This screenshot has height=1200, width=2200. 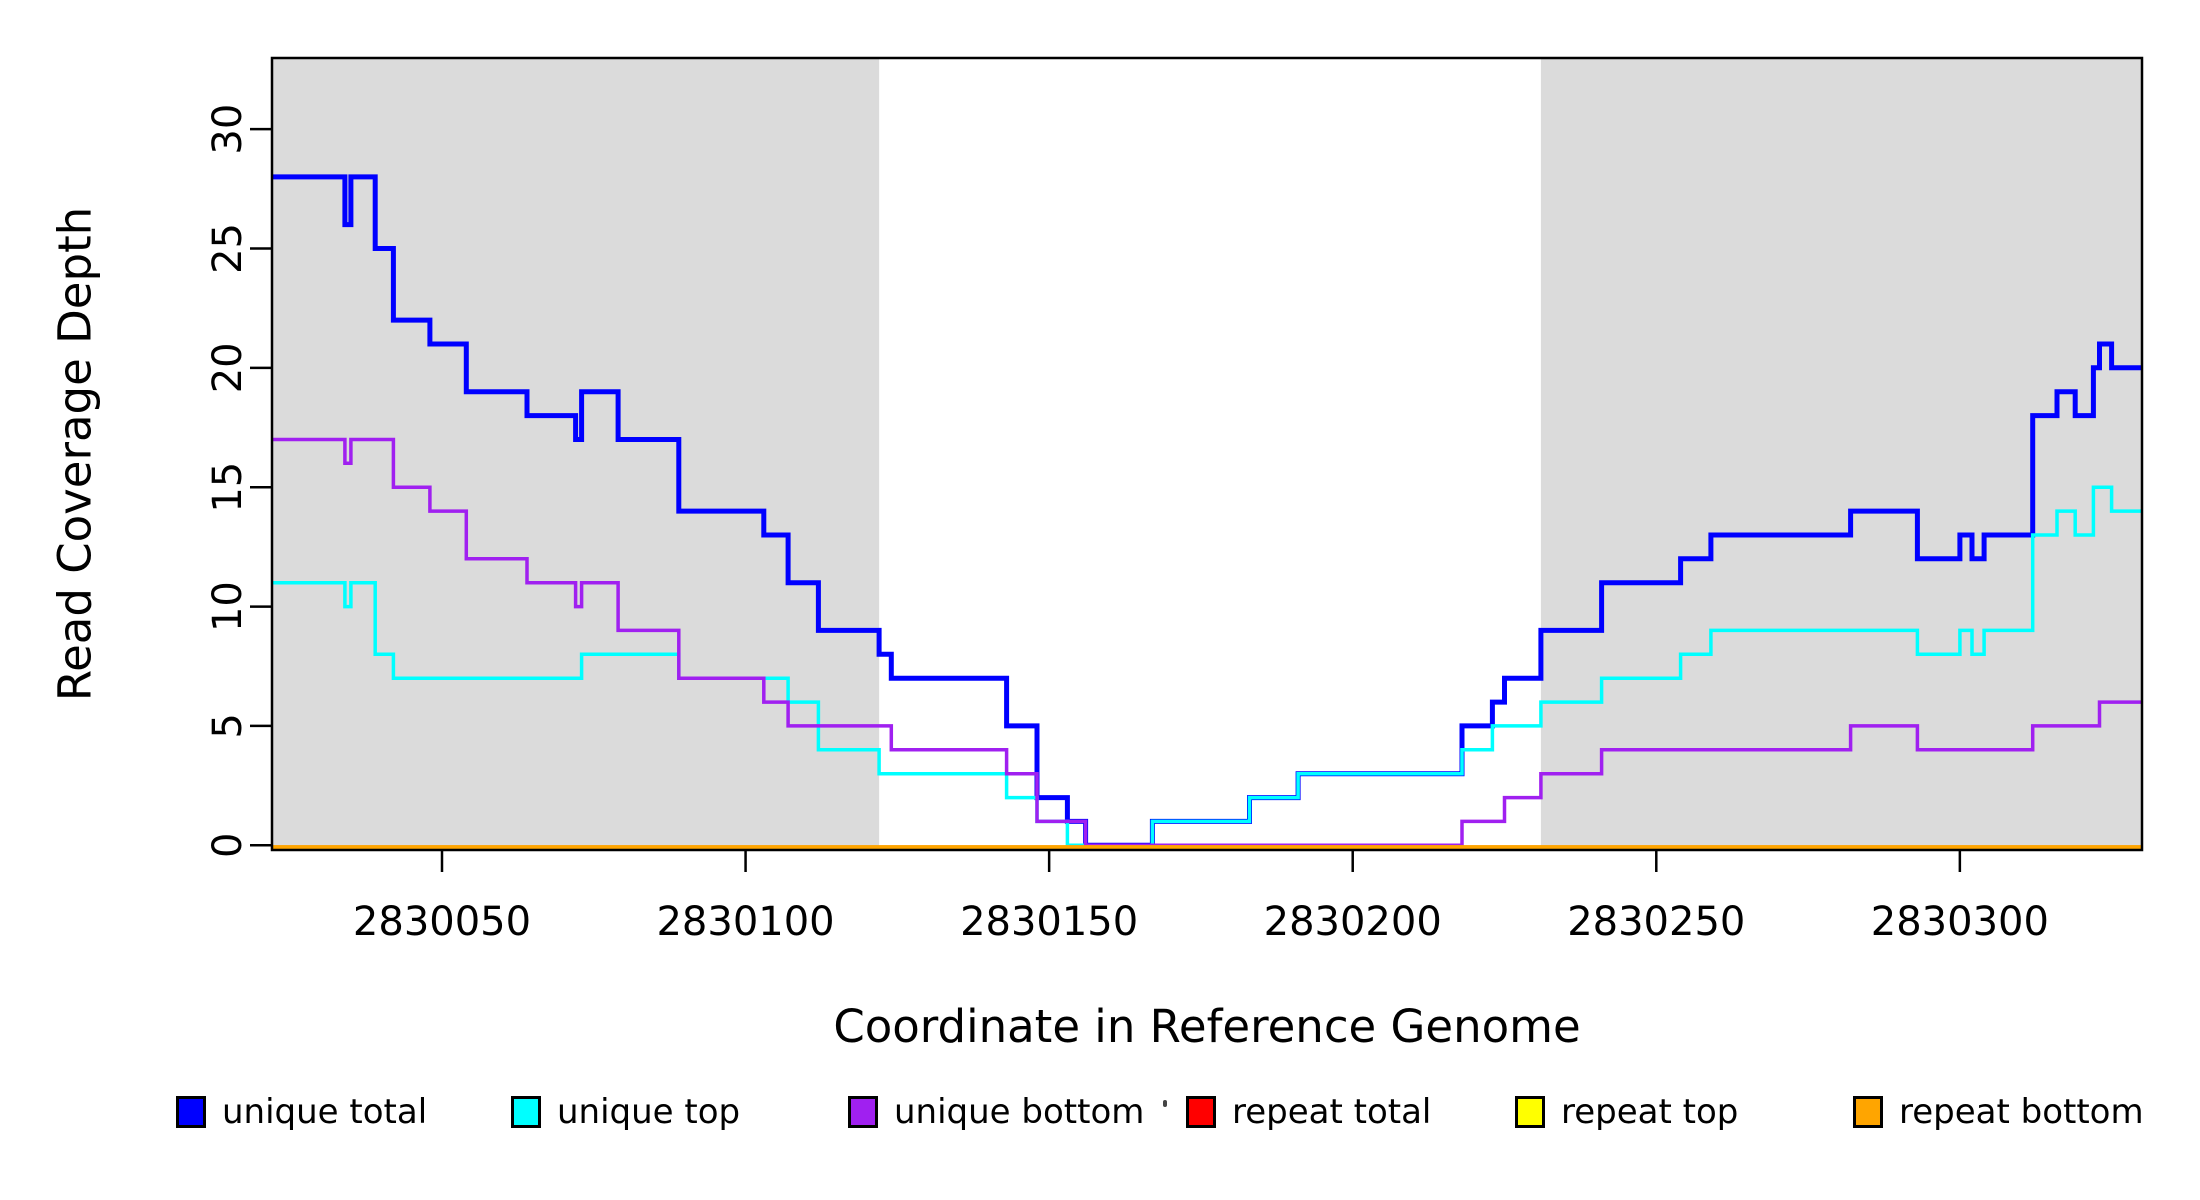 I want to click on x-tick-label: 2830300, so click(x=1960, y=922).